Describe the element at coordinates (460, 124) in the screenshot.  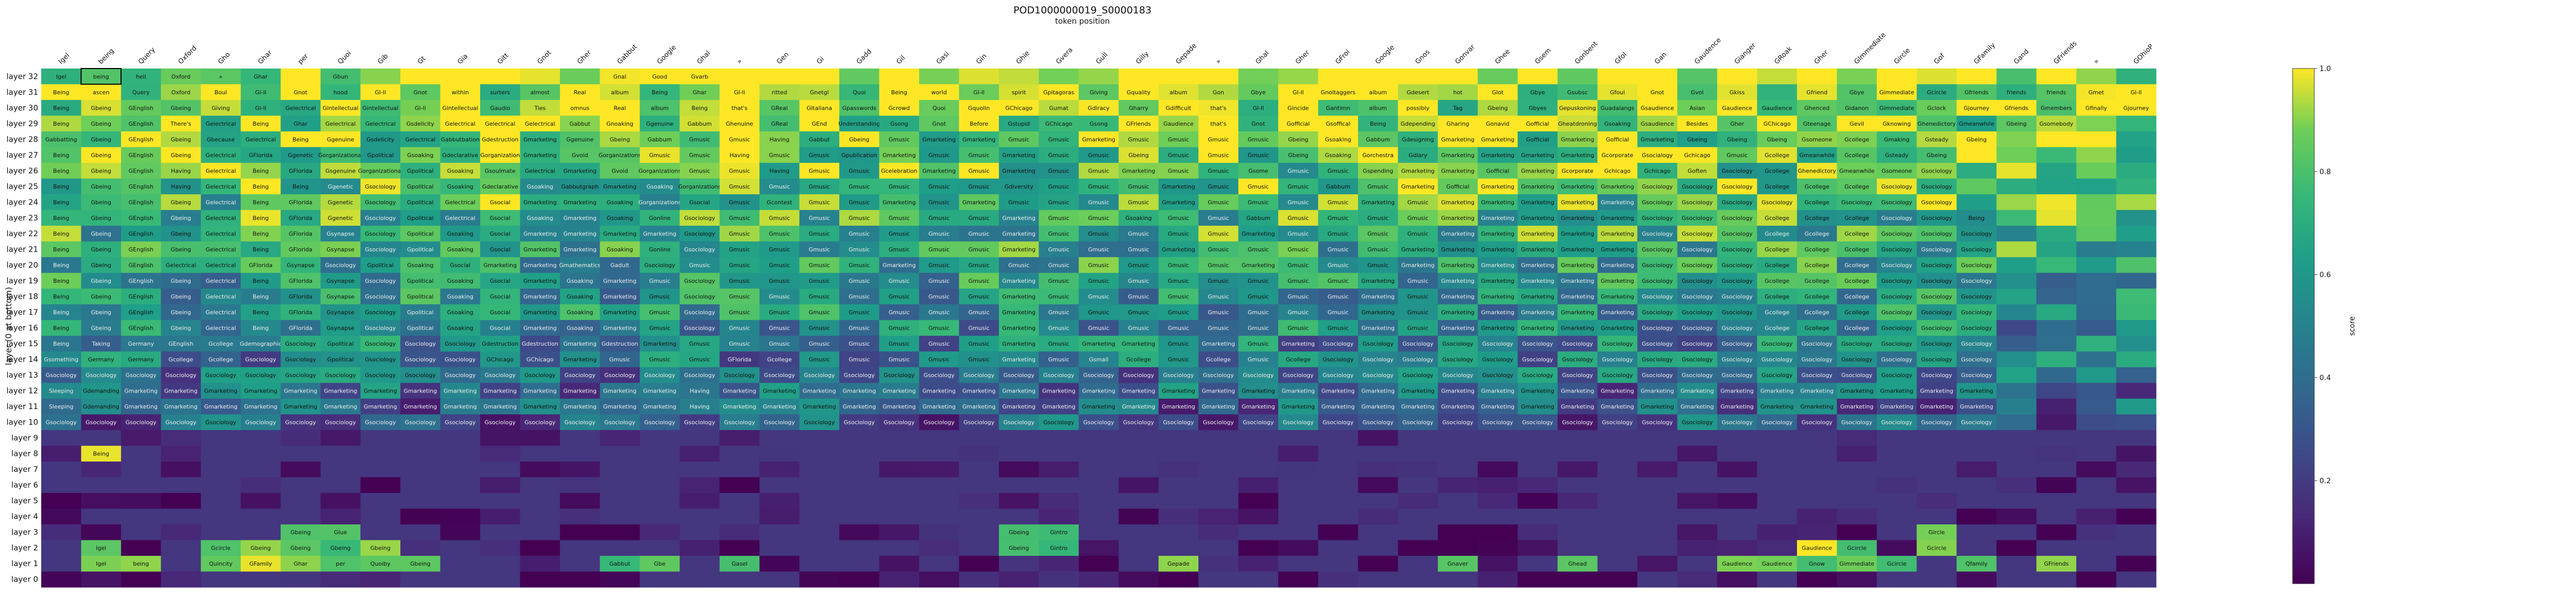
I see `cell-token-label: Gelectrical` at that location.